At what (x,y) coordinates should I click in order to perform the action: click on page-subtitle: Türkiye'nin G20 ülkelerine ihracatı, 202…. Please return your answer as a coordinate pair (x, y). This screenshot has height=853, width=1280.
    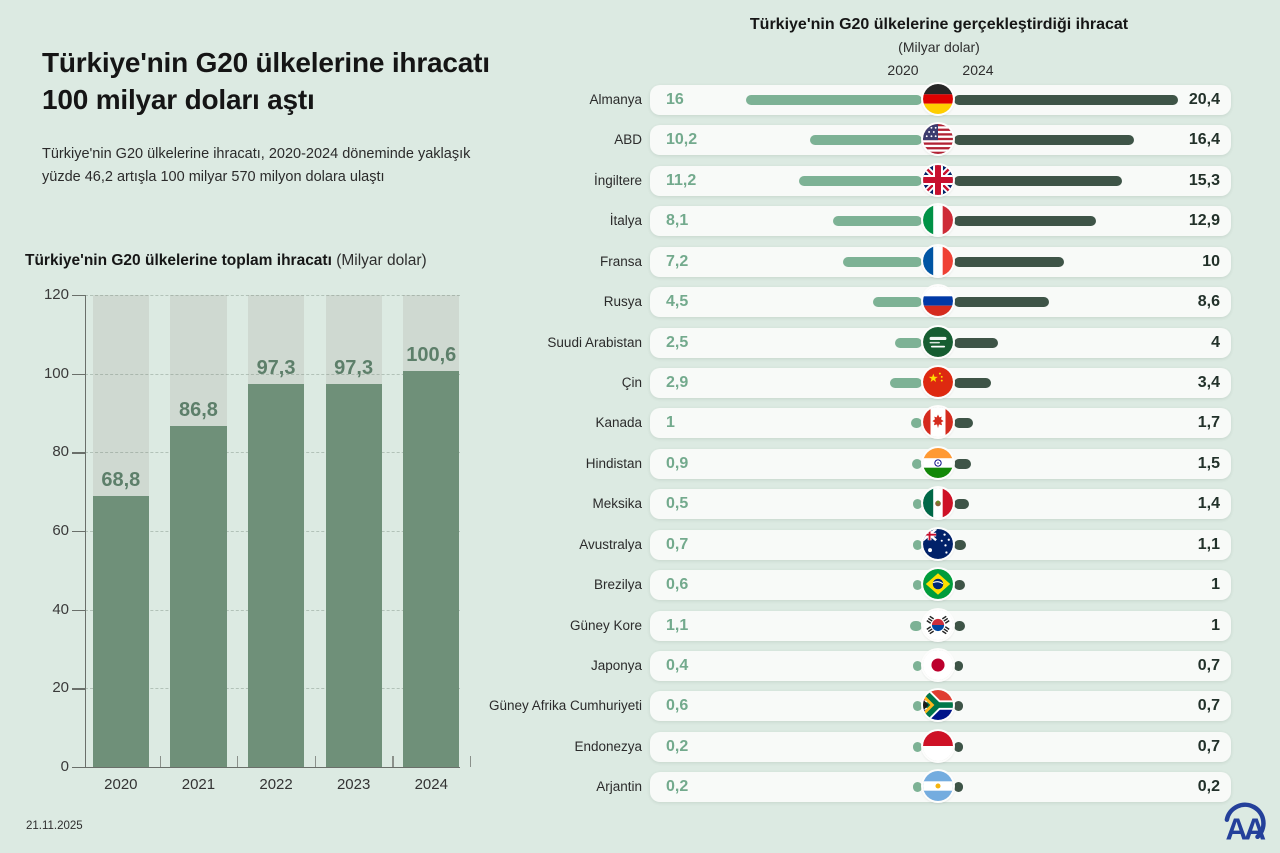
    Looking at the image, I should click on (256, 166).